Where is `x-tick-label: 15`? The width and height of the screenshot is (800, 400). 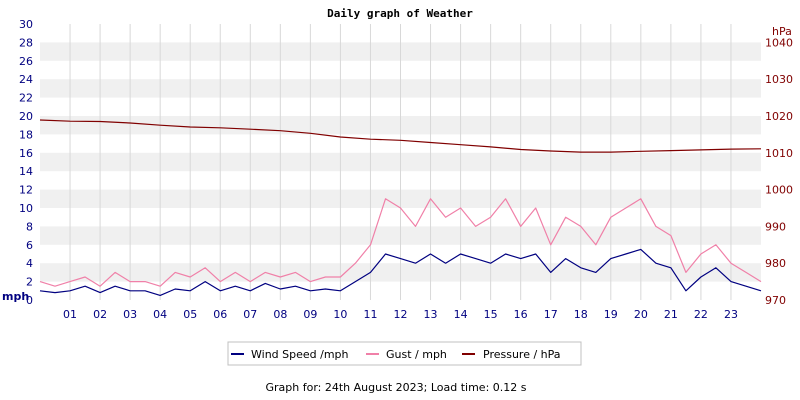 x-tick-label: 15 is located at coordinates (491, 314).